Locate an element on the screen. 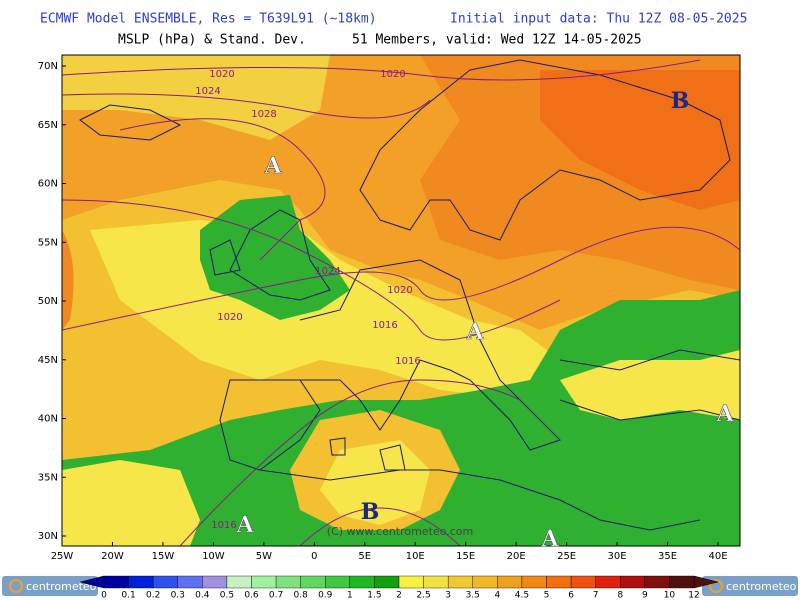  colorbar-label: 6 is located at coordinates (571, 595).